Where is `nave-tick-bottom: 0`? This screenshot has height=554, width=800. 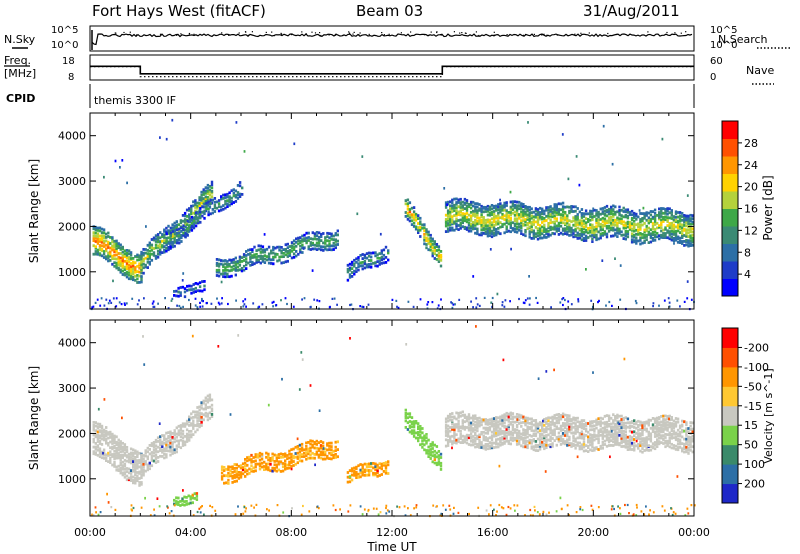
nave-tick-bottom: 0 is located at coordinates (713, 77).